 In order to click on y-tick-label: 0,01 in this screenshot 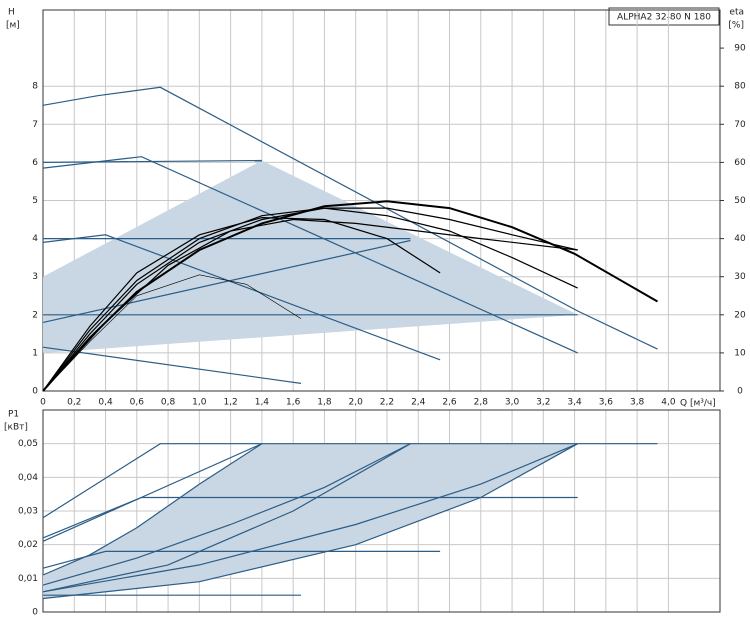, I will do `click(28, 579)`.